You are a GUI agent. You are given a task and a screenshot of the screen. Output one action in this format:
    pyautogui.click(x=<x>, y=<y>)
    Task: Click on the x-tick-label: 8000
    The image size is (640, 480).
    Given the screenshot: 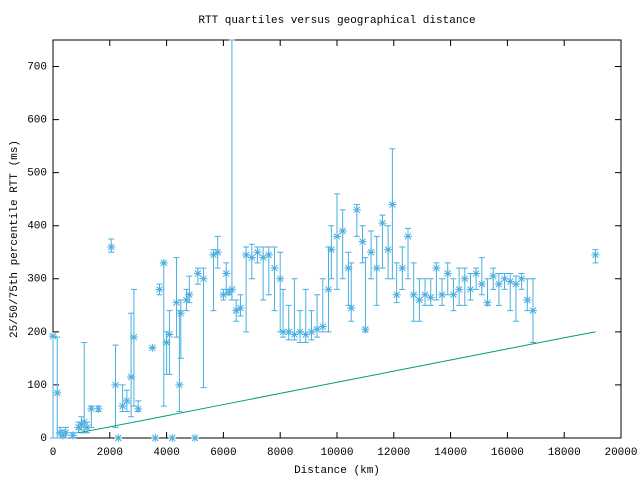 What is the action you would take?
    pyautogui.click(x=280, y=453)
    